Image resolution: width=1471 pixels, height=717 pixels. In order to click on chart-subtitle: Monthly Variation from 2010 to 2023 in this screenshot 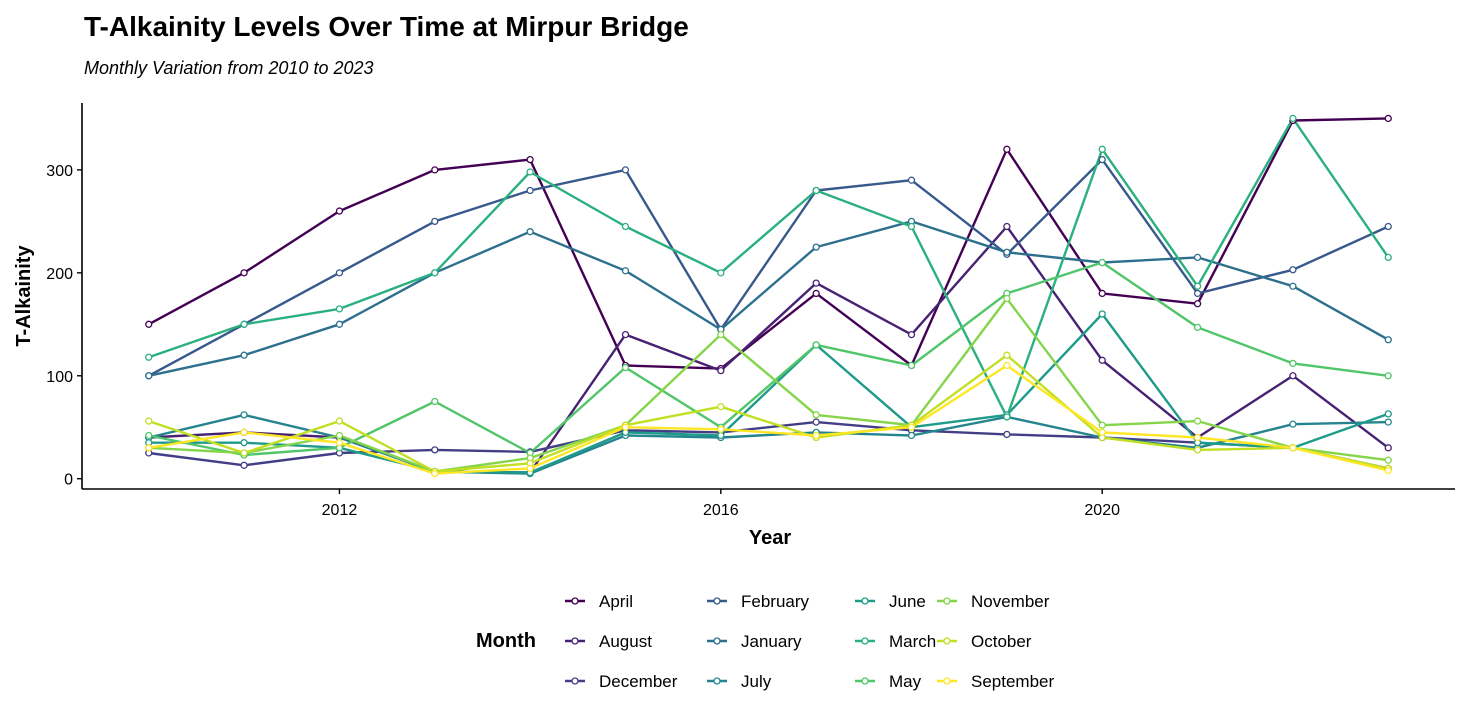, I will do `click(229, 68)`.